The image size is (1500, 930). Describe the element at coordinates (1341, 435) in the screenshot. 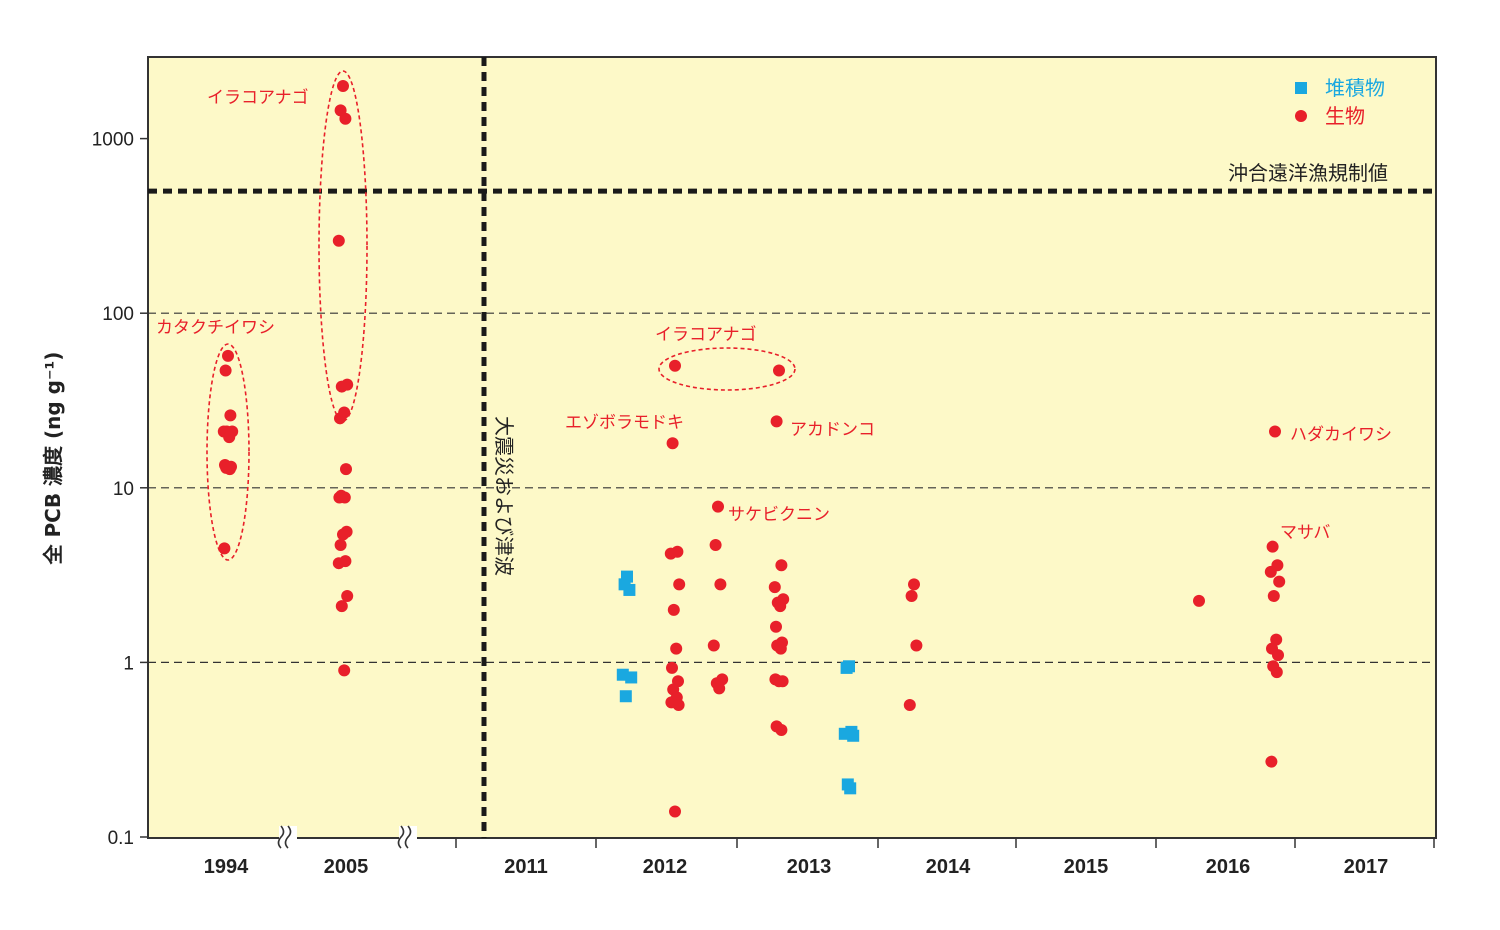

I see `species-label: ハダカイワシ` at that location.